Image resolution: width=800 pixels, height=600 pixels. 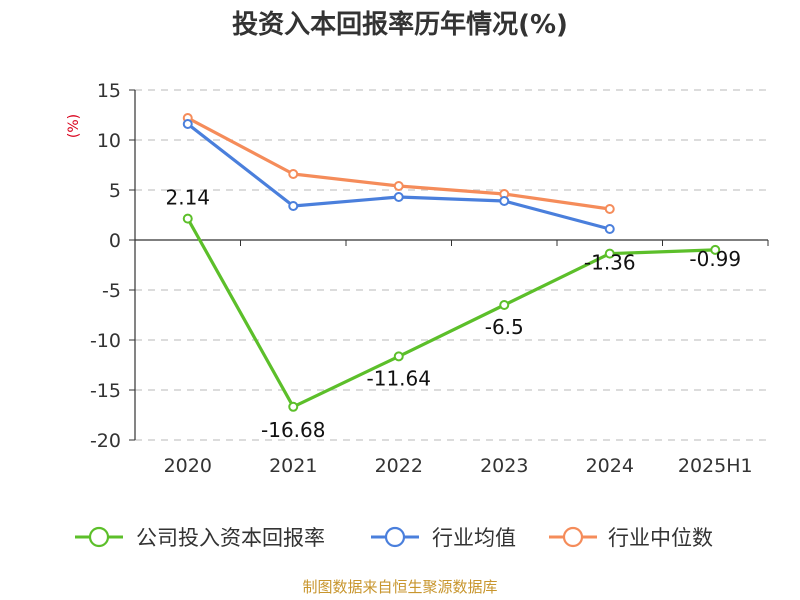 What do you see at coordinates (105, 441) in the screenshot?
I see `y-tick-label: -20` at bounding box center [105, 441].